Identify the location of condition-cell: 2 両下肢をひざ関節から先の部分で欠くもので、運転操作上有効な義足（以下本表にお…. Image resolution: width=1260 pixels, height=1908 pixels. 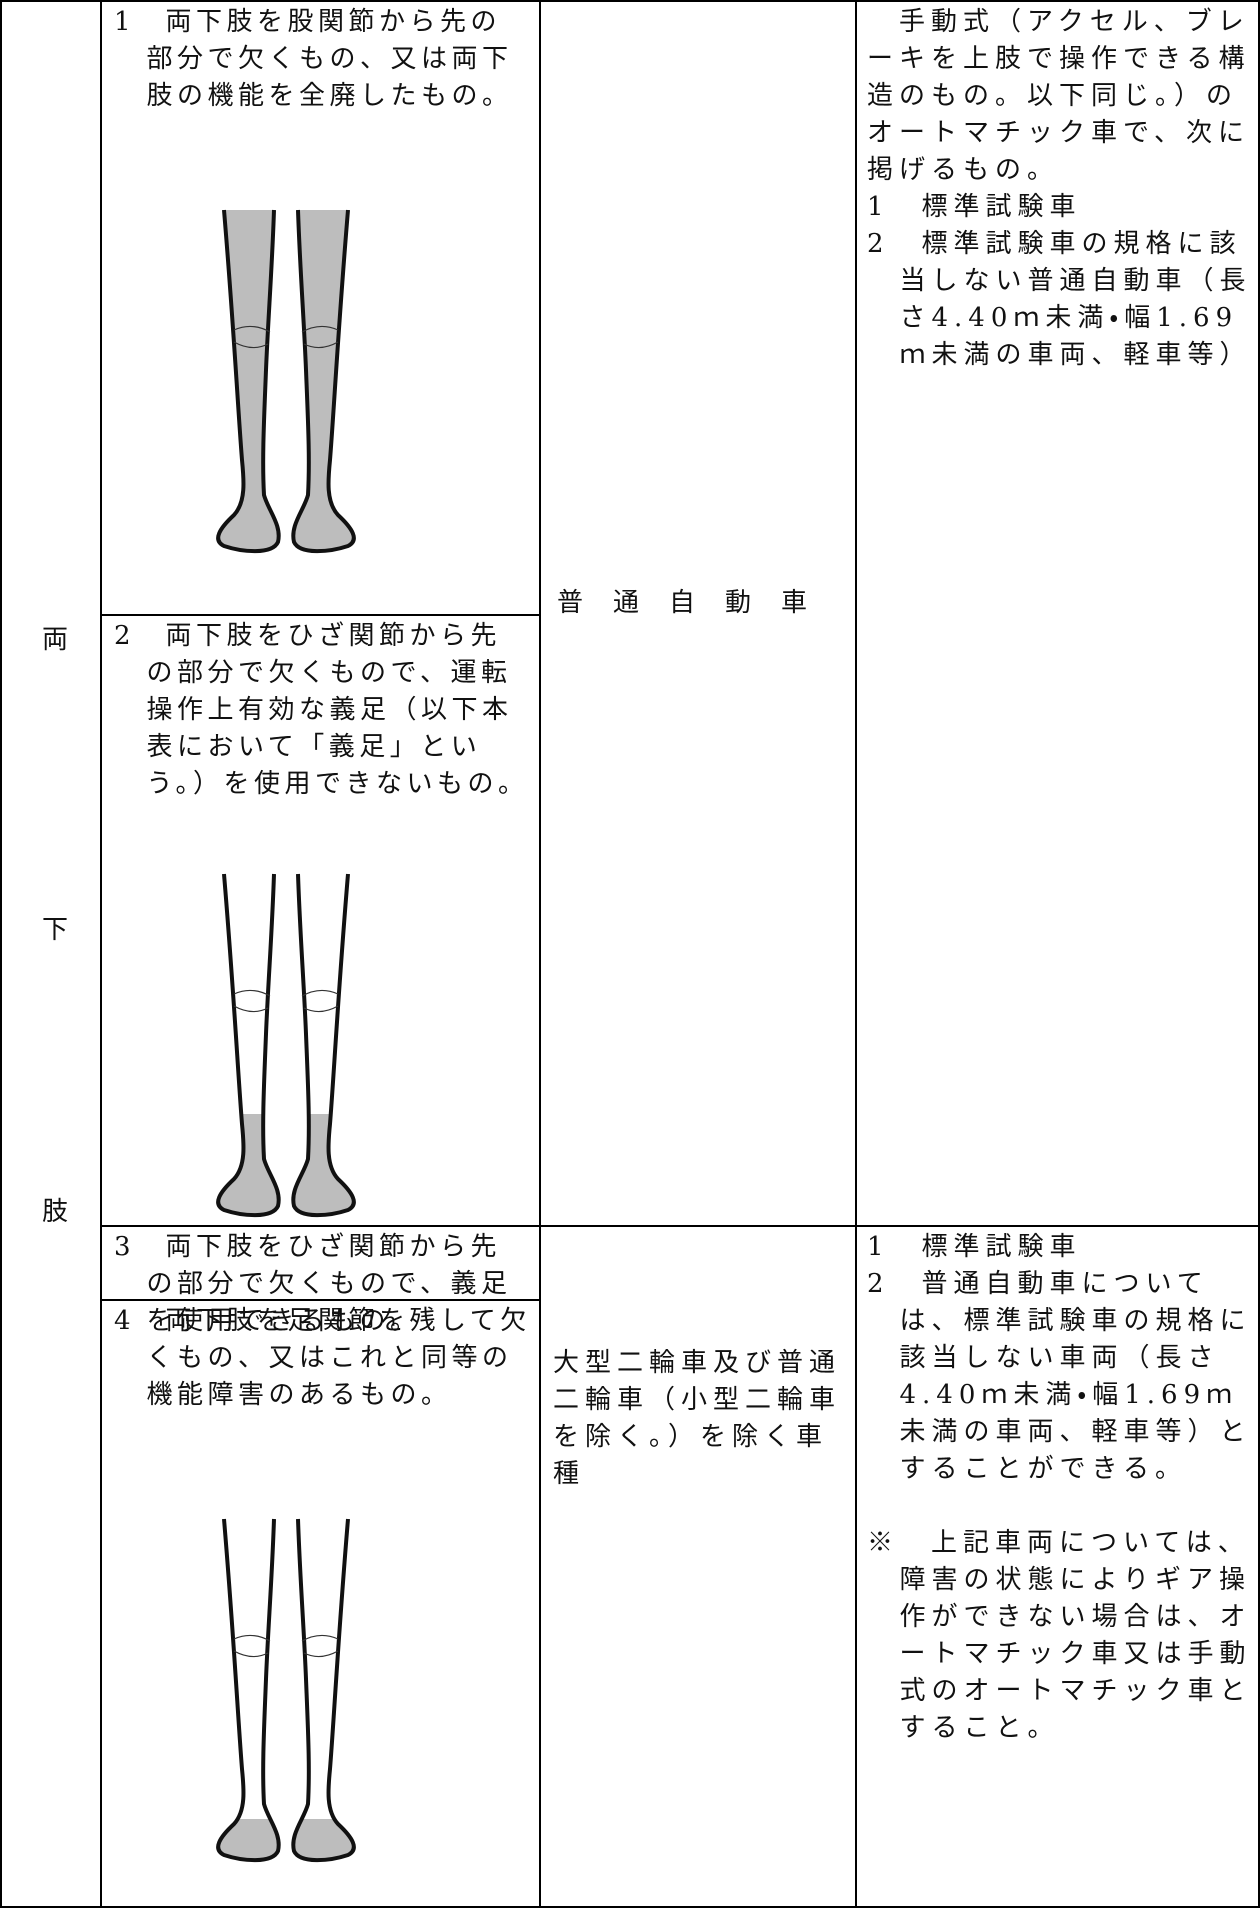
(320, 920).